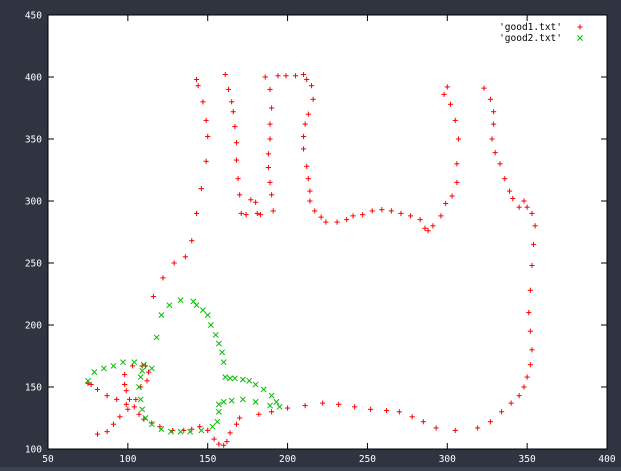 The width and height of the screenshot is (621, 471). I want to click on y-tick-label: 200, so click(33, 326).